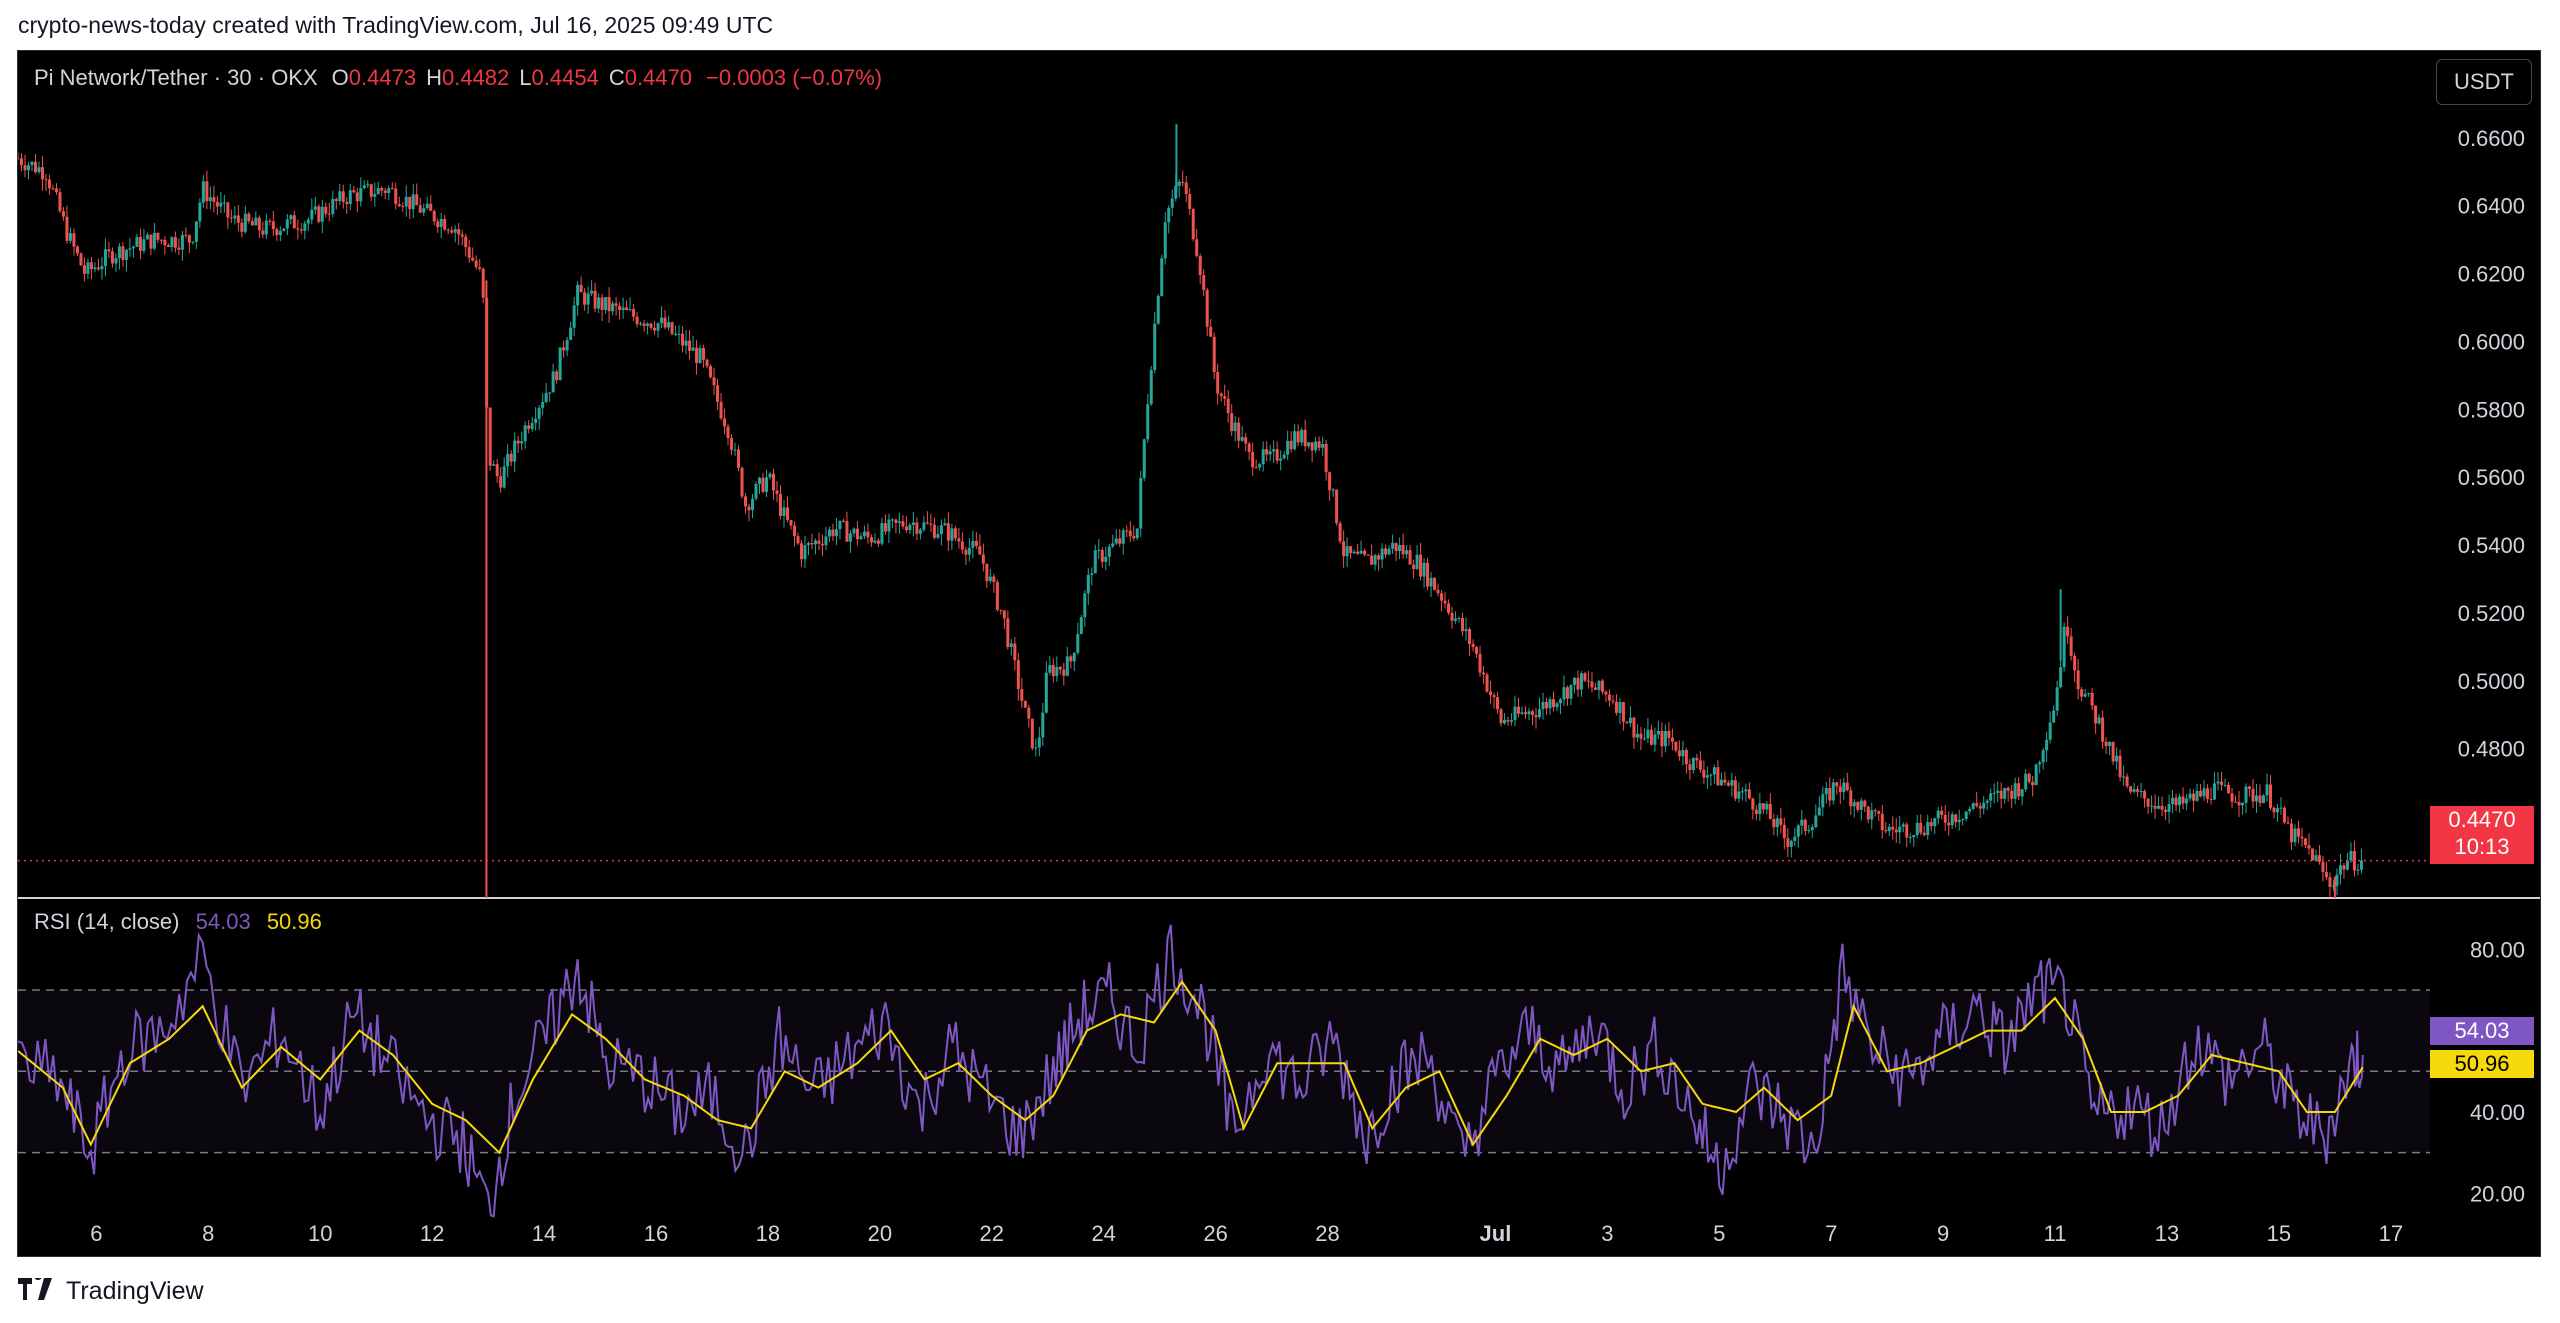  I want to click on time-axis-label: 9, so click(1943, 1233).